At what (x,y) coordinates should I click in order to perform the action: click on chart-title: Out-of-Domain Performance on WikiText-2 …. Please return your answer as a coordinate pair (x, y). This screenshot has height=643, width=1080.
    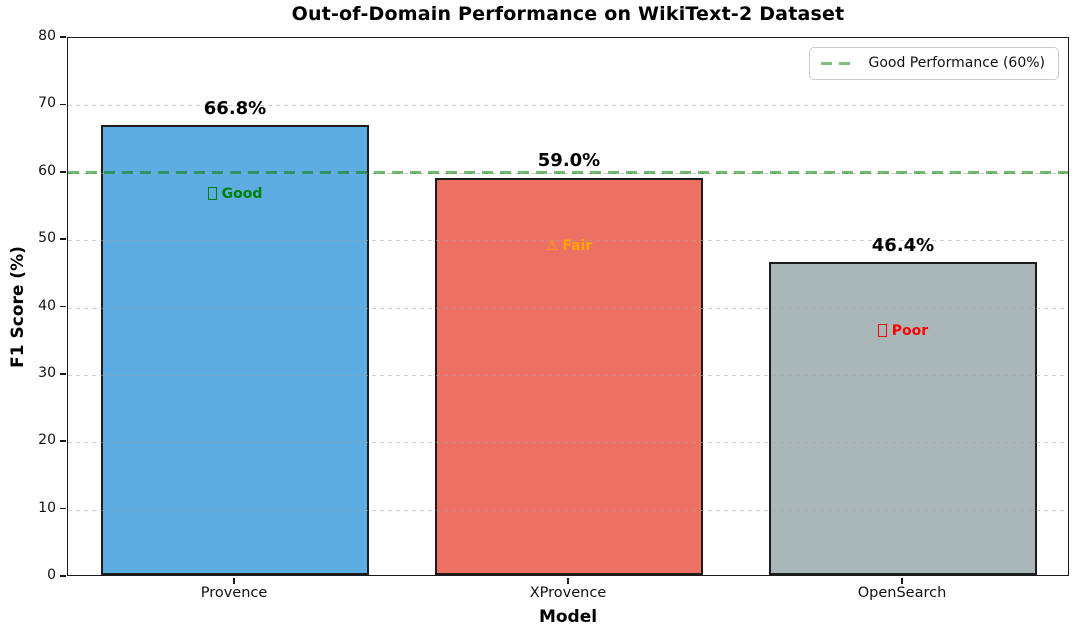
    Looking at the image, I should click on (568, 14).